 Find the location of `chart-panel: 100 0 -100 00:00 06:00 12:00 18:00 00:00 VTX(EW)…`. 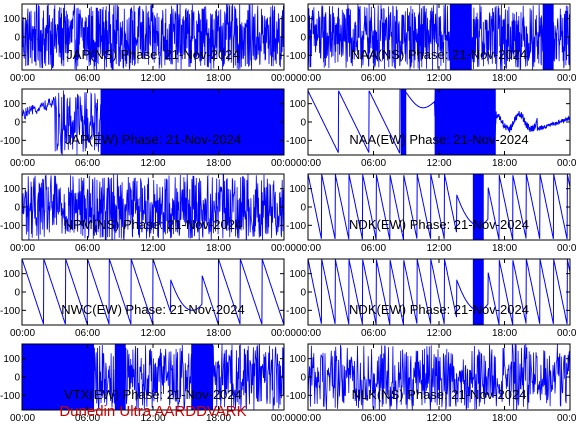

chart-panel: 100 0 -100 00:00 06:00 12:00 18:00 00:00 VTX(EW)… is located at coordinates (148, 383).